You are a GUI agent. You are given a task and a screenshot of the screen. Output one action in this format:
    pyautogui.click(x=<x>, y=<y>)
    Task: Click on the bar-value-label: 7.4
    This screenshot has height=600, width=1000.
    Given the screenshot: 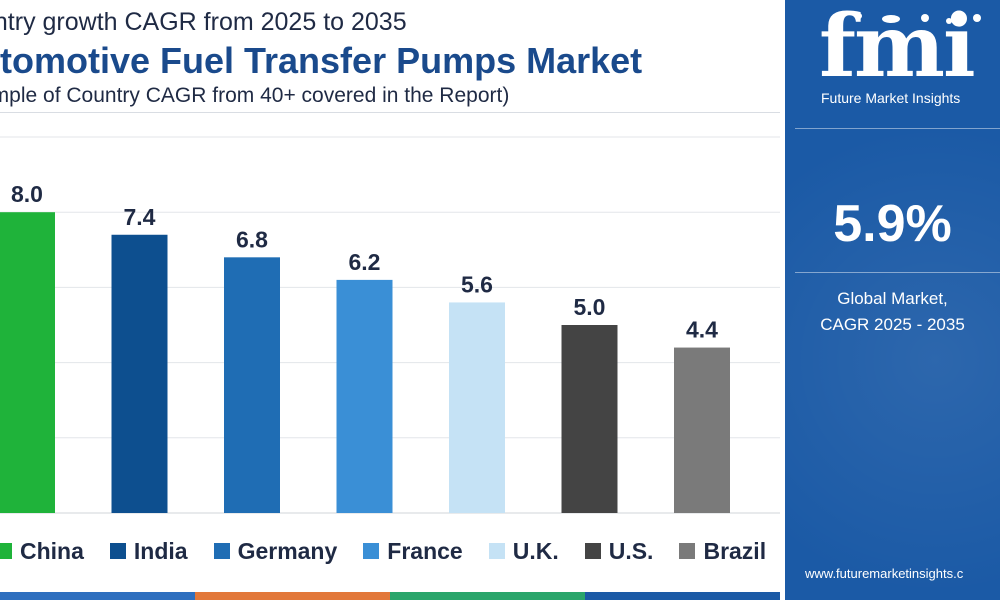 What is the action you would take?
    pyautogui.click(x=140, y=217)
    